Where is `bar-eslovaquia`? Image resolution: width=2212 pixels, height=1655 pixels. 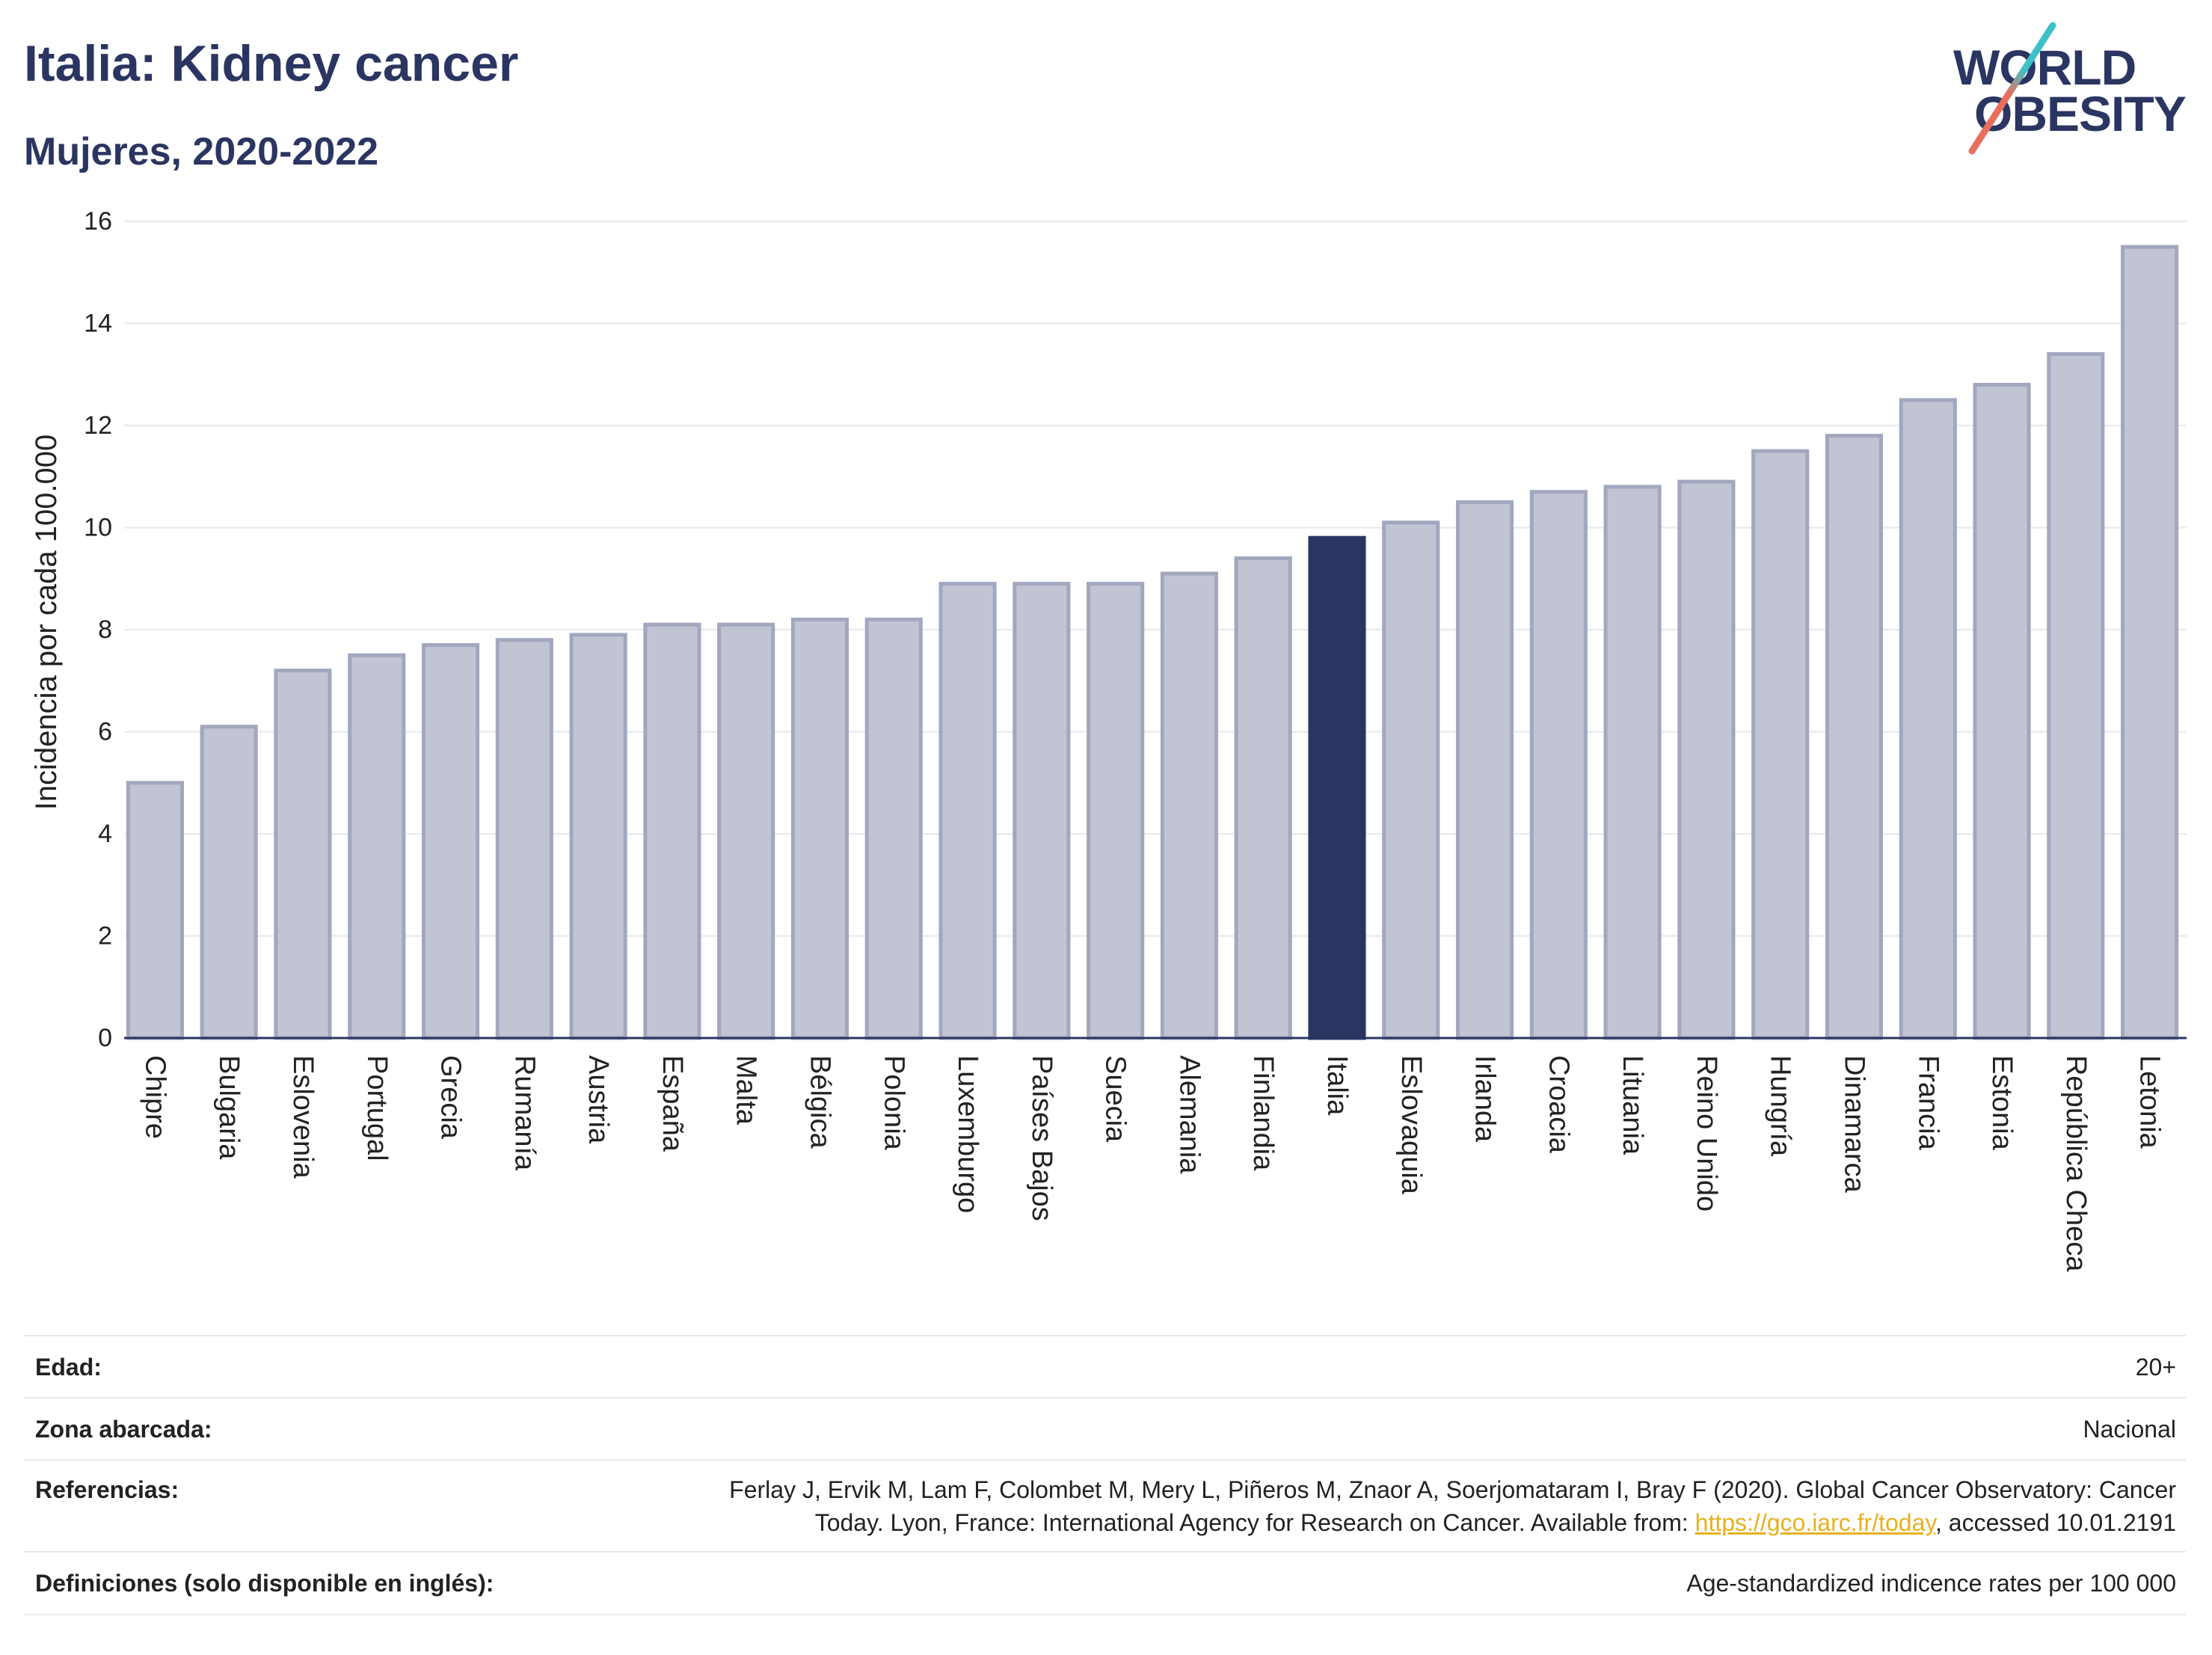
bar-eslovaquia is located at coordinates (1411, 780).